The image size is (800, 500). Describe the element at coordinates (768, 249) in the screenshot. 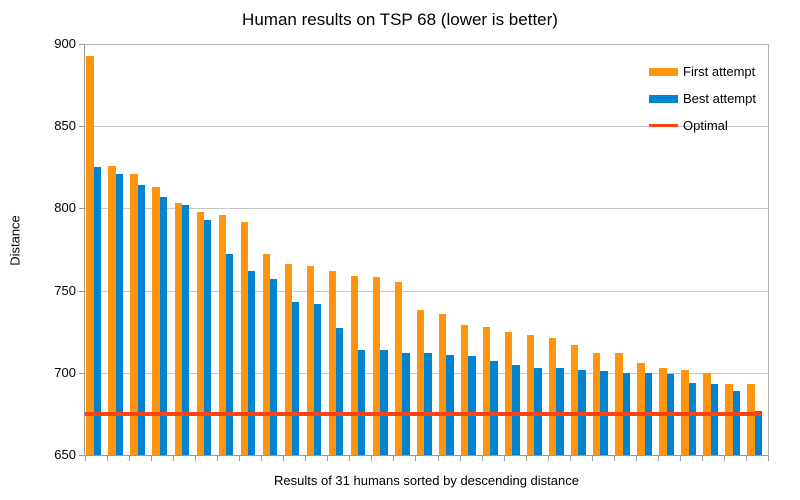

I see `plot-border-right` at that location.